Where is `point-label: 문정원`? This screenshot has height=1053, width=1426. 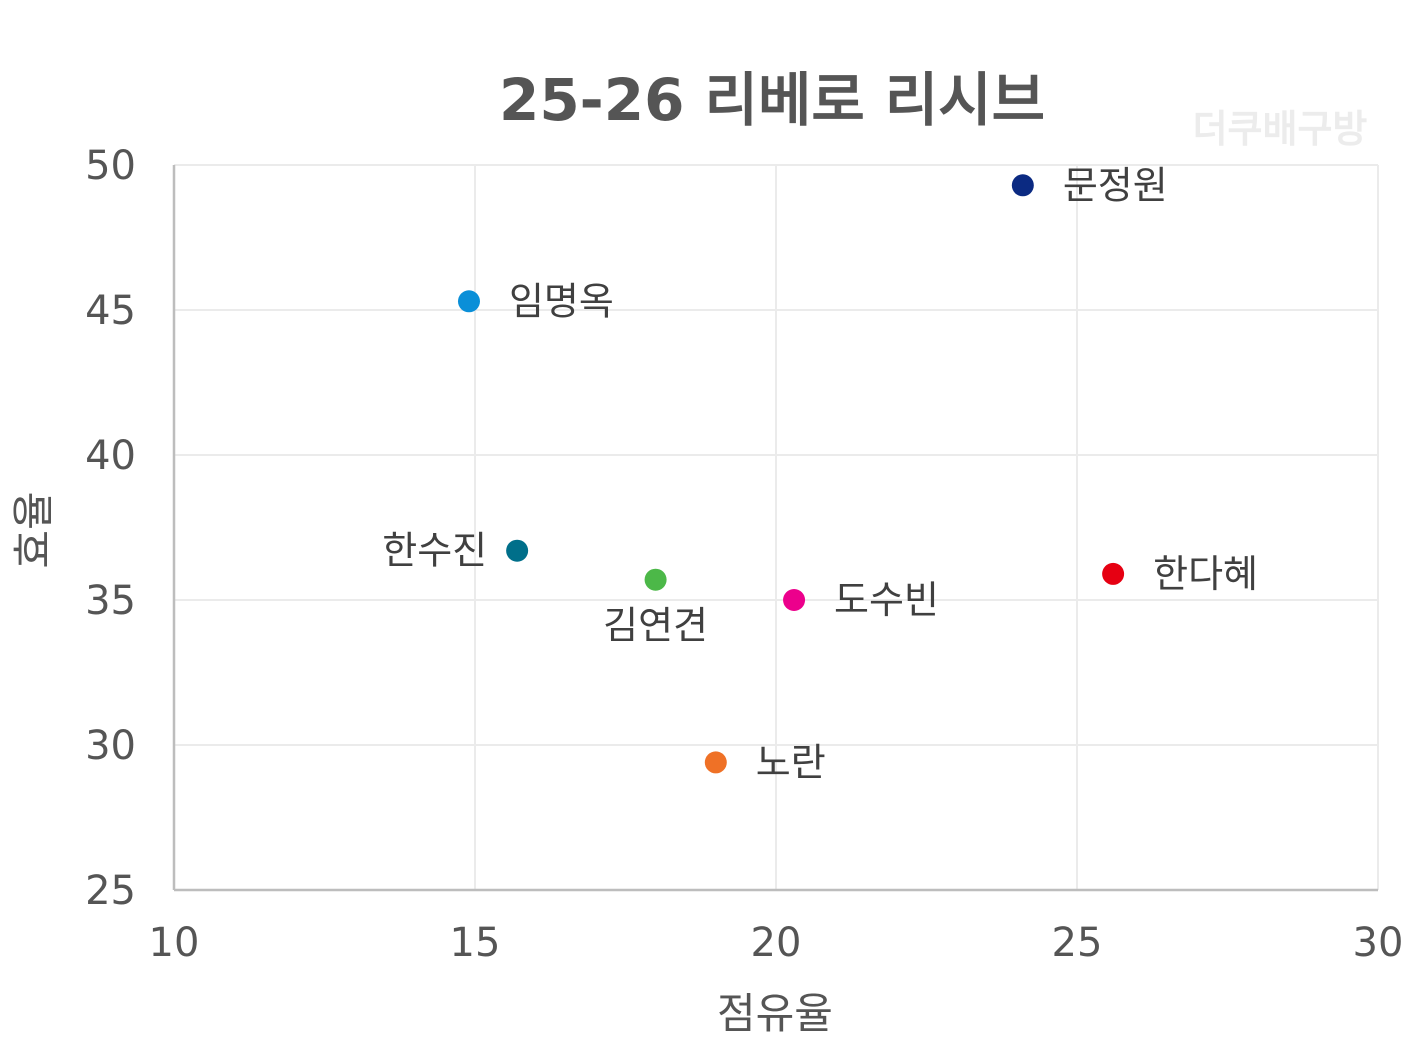
point-label: 문정원 is located at coordinates (1115, 185).